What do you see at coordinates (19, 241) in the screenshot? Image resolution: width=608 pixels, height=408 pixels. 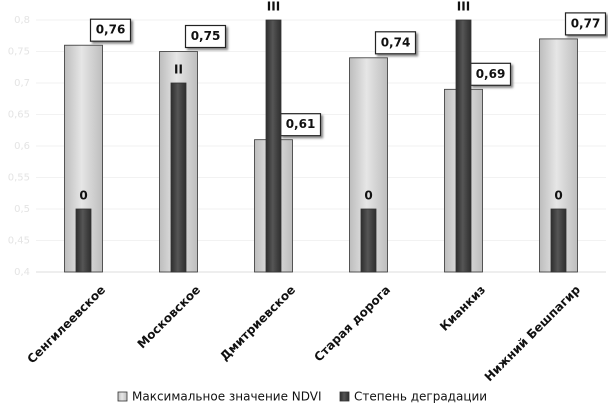 I see `y-tick-label: 0,45` at bounding box center [19, 241].